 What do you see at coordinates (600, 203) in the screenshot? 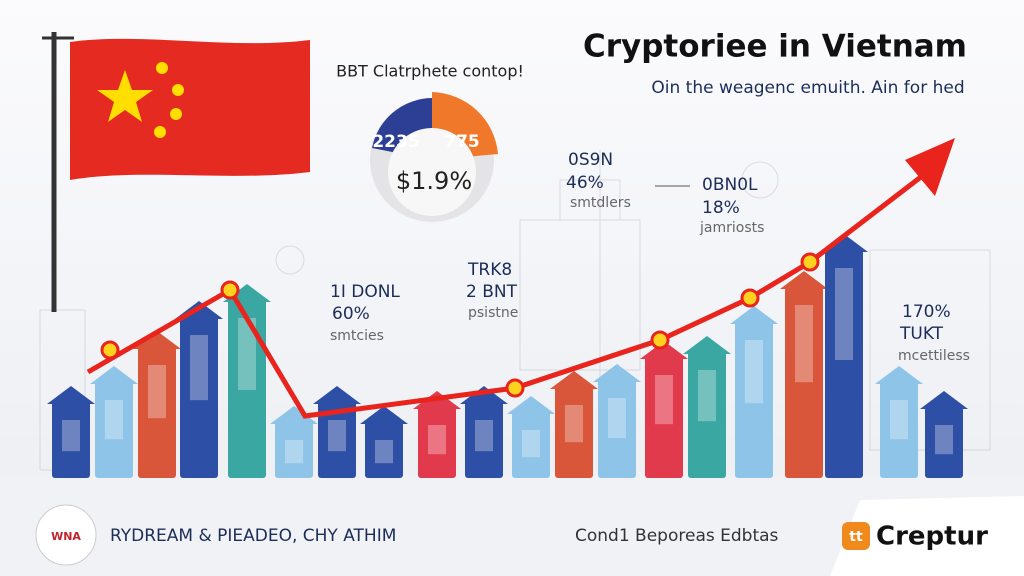
I see `callout-note: smtdlers` at bounding box center [600, 203].